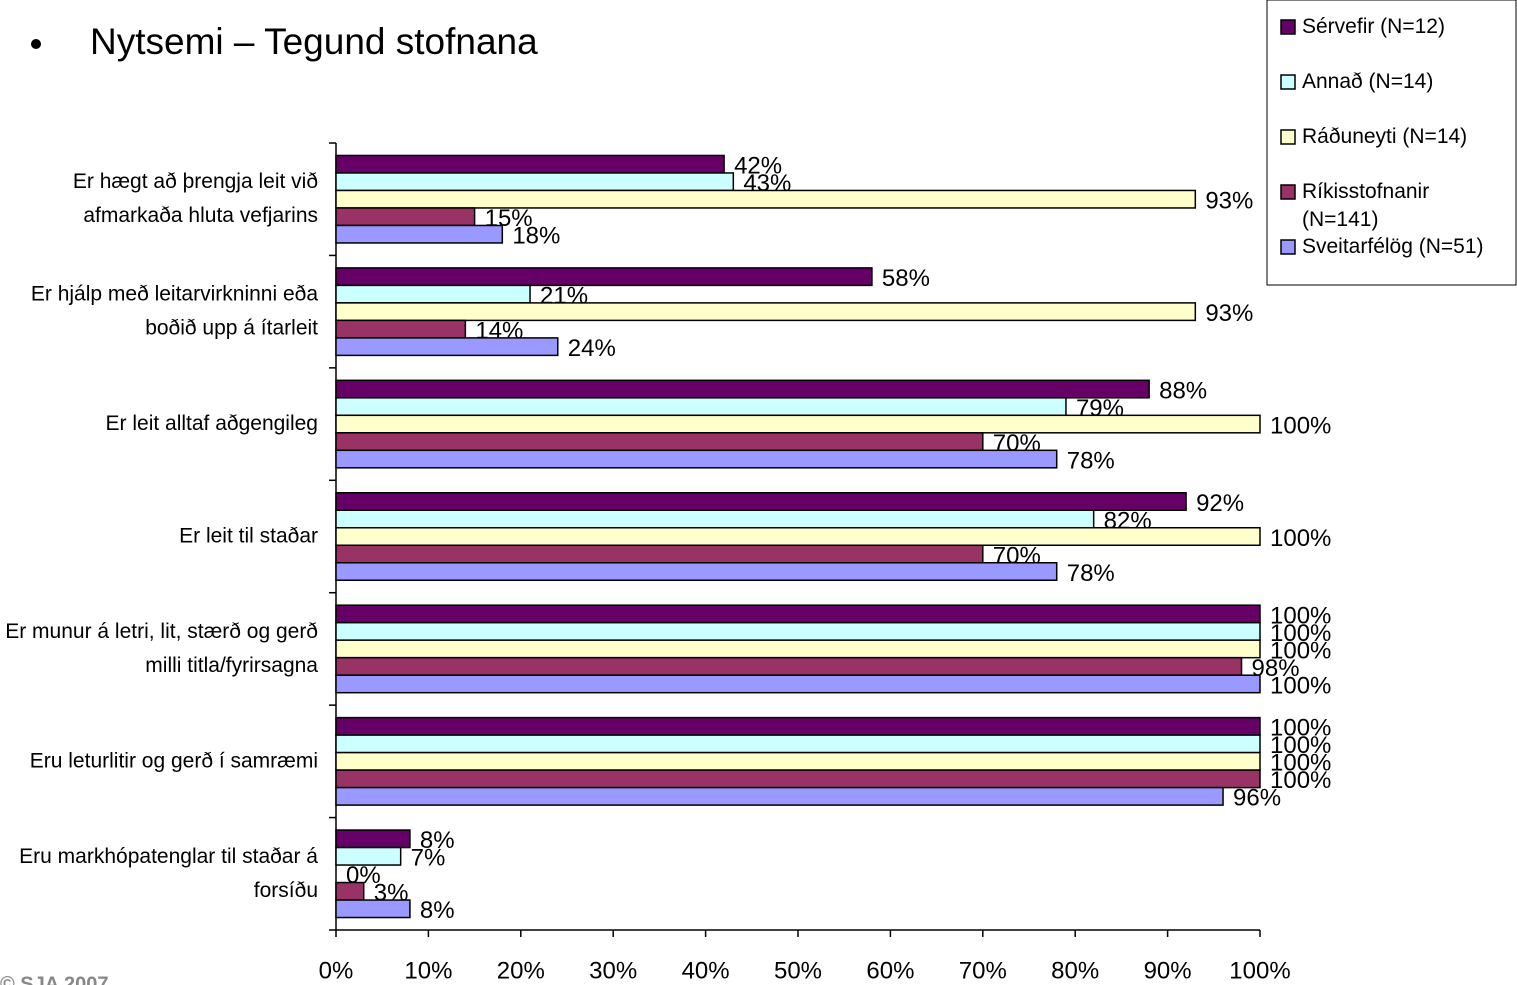 Image resolution: width=1517 pixels, height=985 pixels. Describe the element at coordinates (1373, 26) in the screenshot. I see `legend-label: Sérvefir (N=12)` at that location.